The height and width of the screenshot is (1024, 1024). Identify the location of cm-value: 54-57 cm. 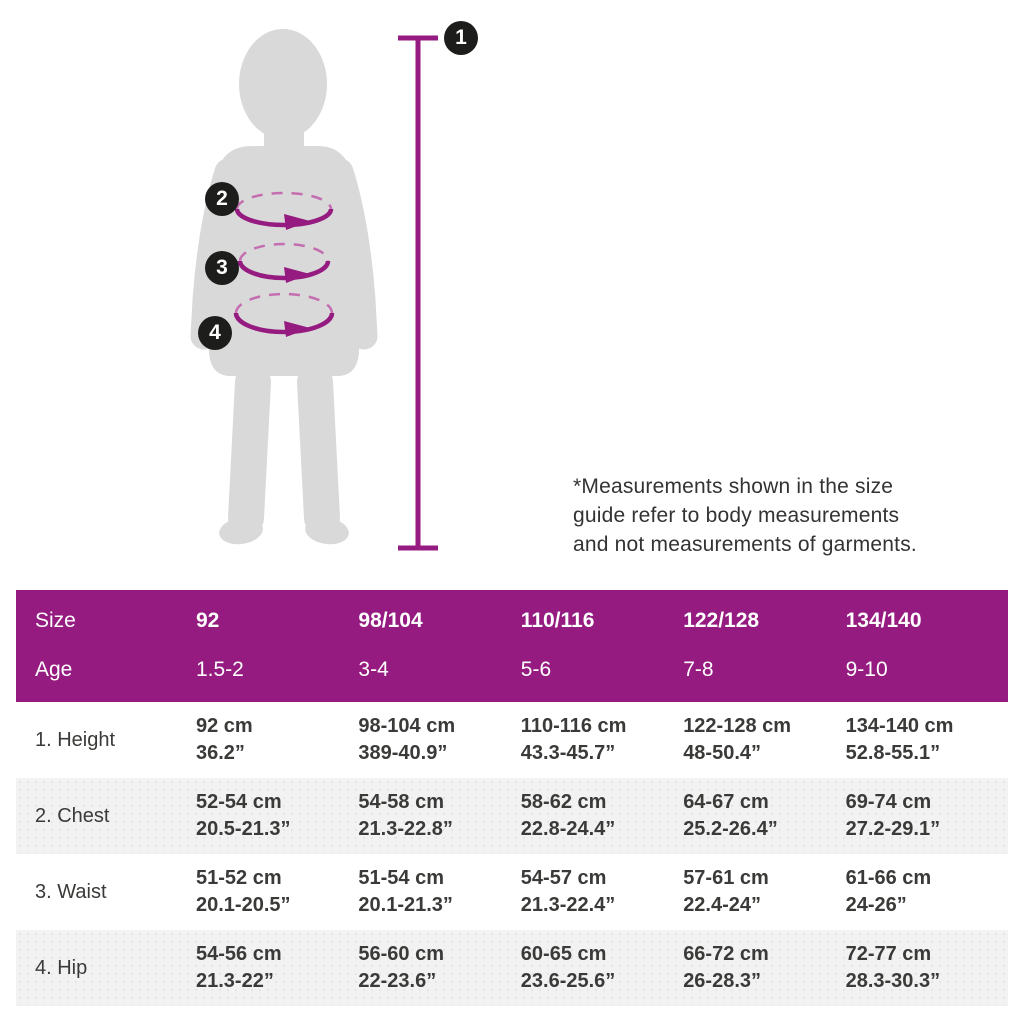
(563, 878).